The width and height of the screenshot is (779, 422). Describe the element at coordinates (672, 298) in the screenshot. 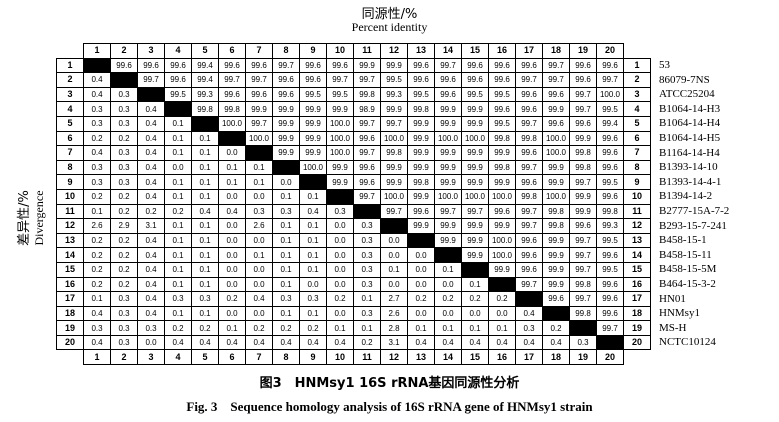

I see `strain-name: HN01` at that location.